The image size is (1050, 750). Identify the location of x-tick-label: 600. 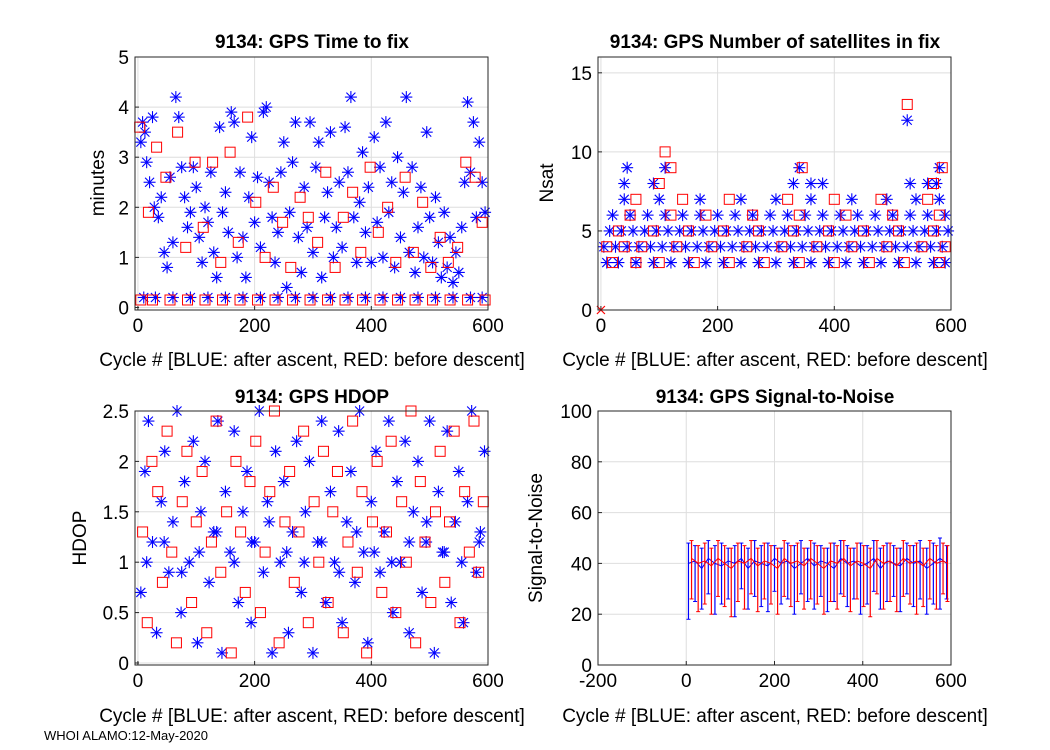
(488, 681).